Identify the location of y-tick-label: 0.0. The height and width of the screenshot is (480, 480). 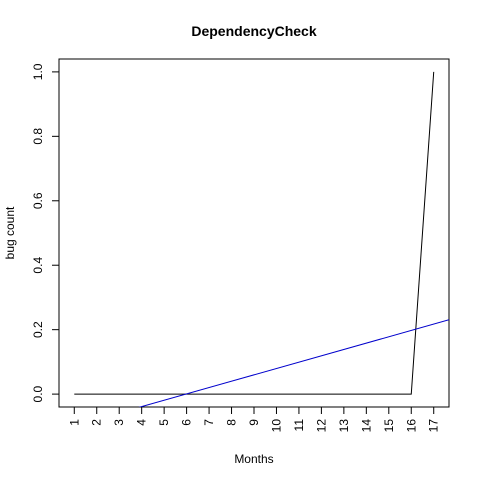
(38, 393).